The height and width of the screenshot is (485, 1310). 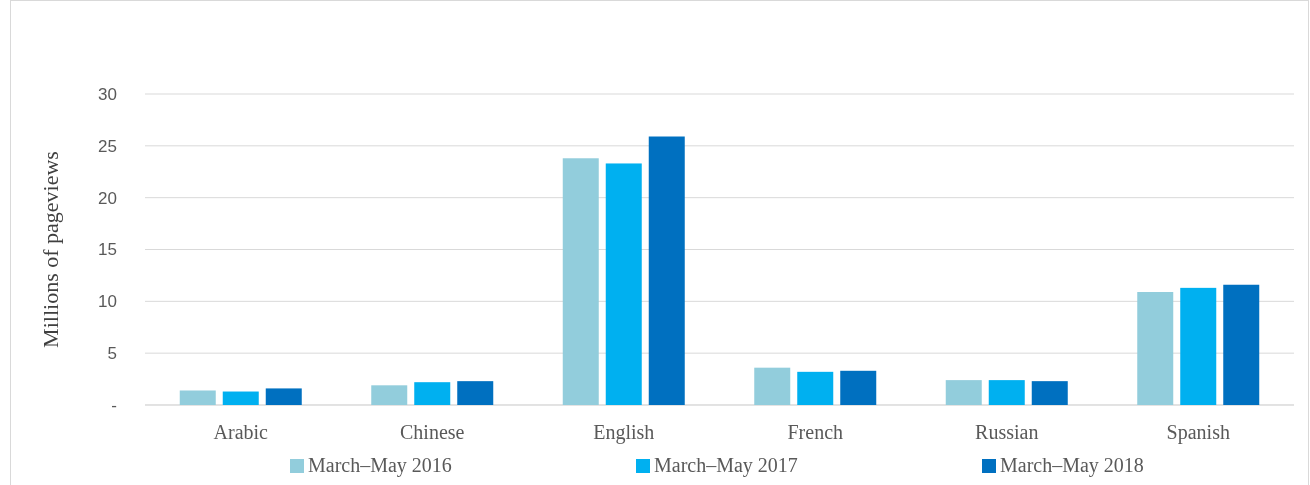 What do you see at coordinates (624, 433) in the screenshot?
I see `x-tick-label: English` at bounding box center [624, 433].